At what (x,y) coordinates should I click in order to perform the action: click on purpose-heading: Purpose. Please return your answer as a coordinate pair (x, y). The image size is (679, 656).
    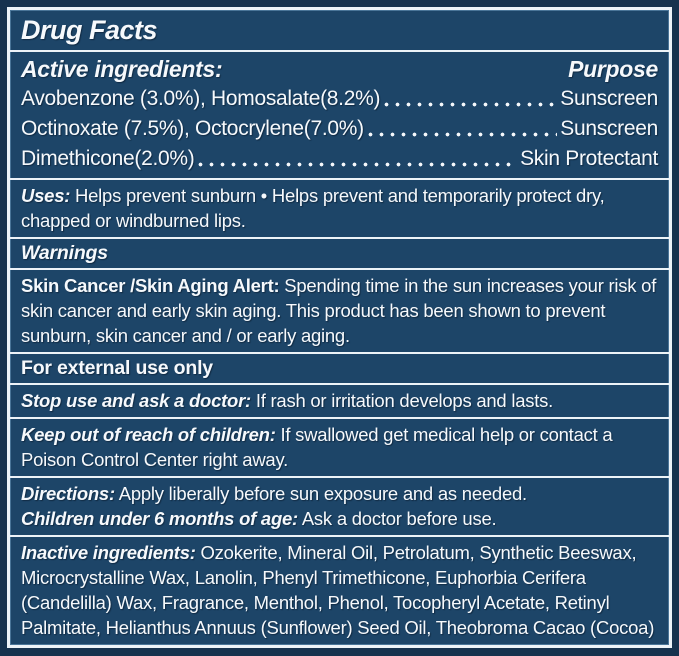
    Looking at the image, I should click on (613, 69).